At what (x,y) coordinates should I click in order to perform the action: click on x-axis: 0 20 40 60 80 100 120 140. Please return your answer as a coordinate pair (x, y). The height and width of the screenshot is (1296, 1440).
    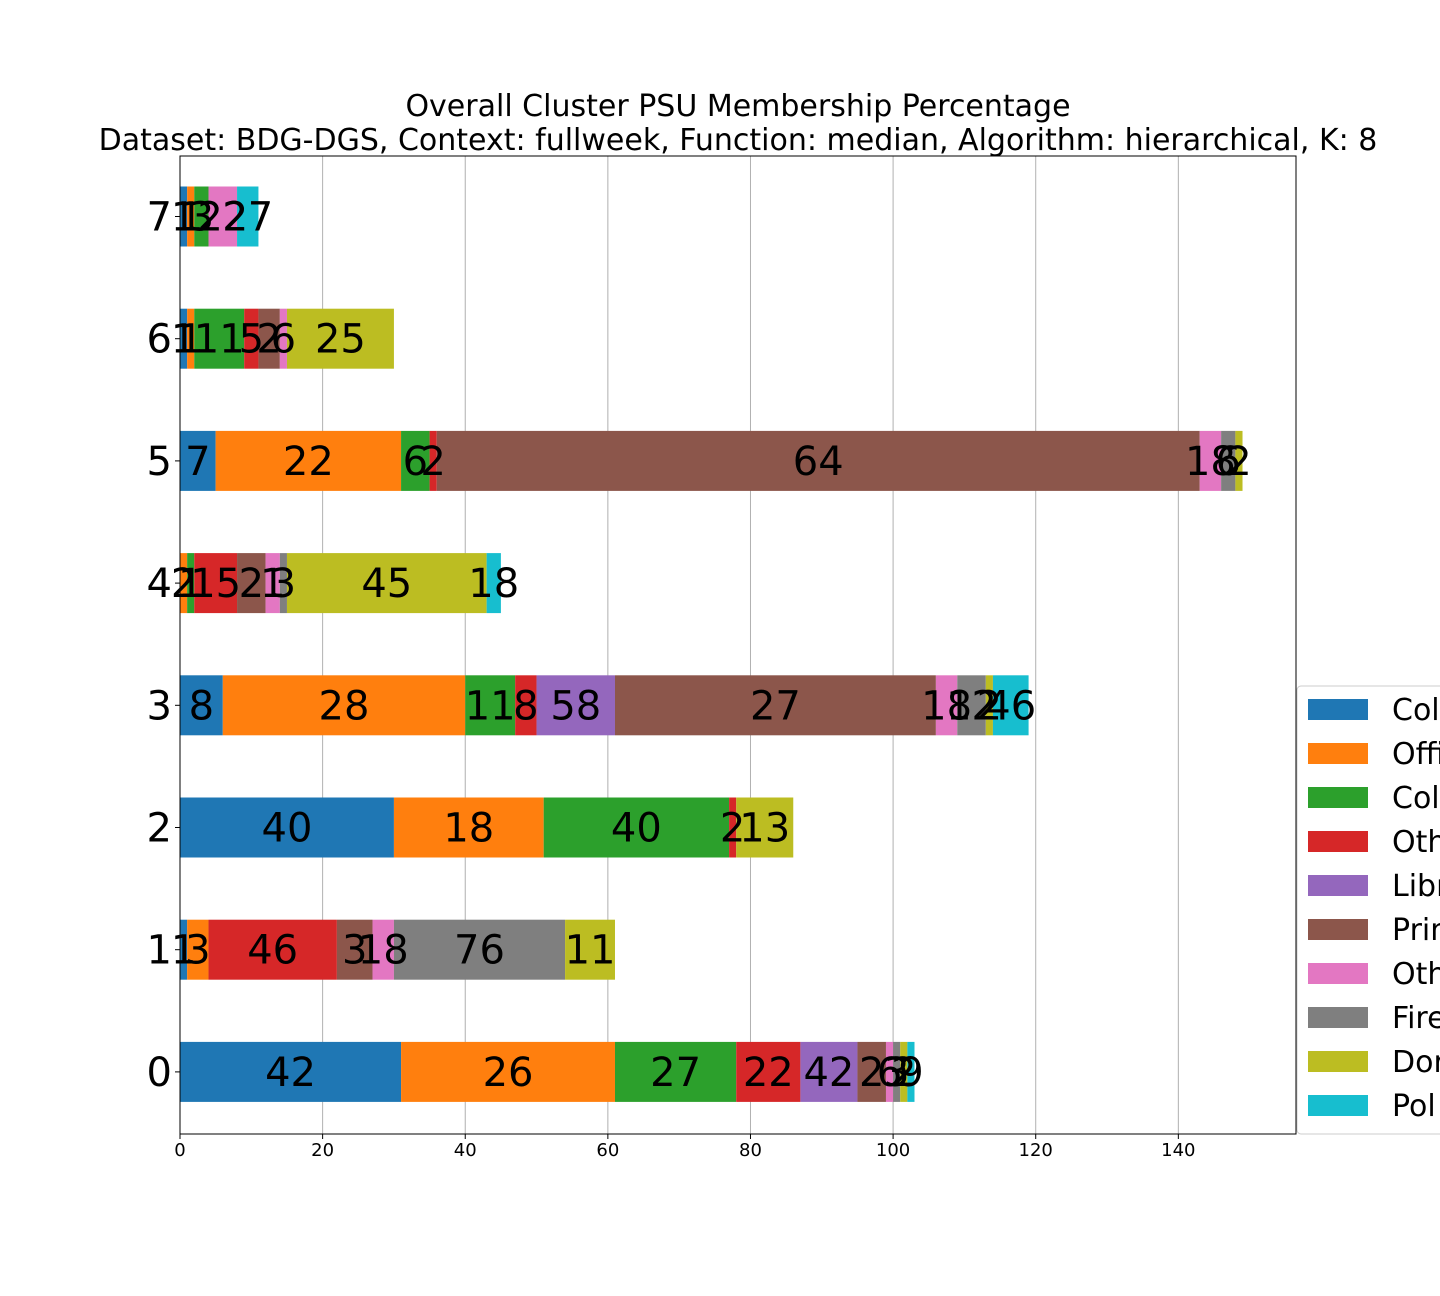
    Looking at the image, I should click on (685, 1147).